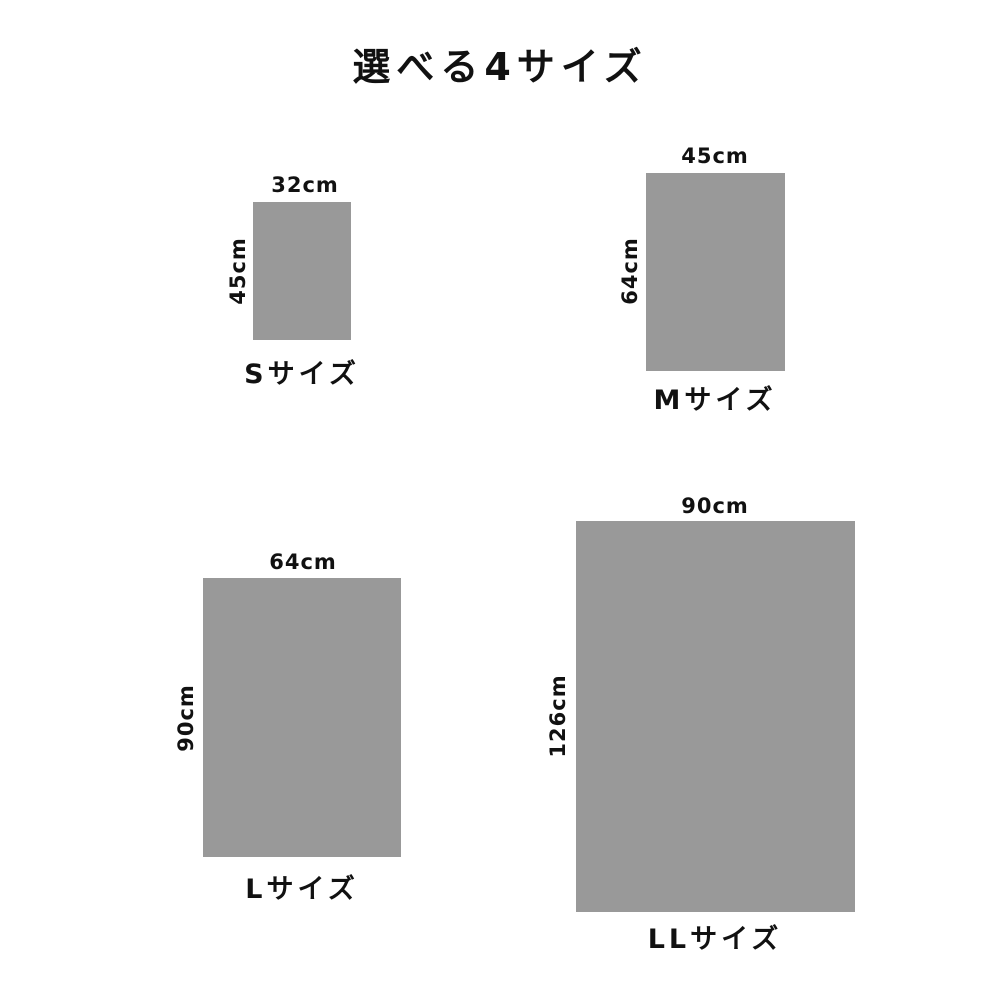 This screenshot has height=1000, width=1000. I want to click on size-s-width-label: 32cm, so click(305, 185).